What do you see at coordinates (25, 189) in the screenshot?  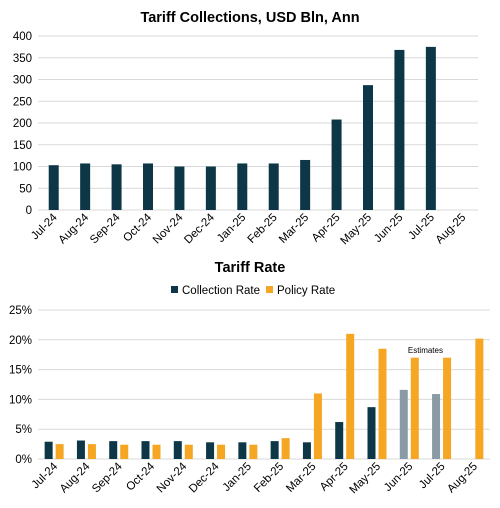 I see `chart1-y-tick-label: 50` at bounding box center [25, 189].